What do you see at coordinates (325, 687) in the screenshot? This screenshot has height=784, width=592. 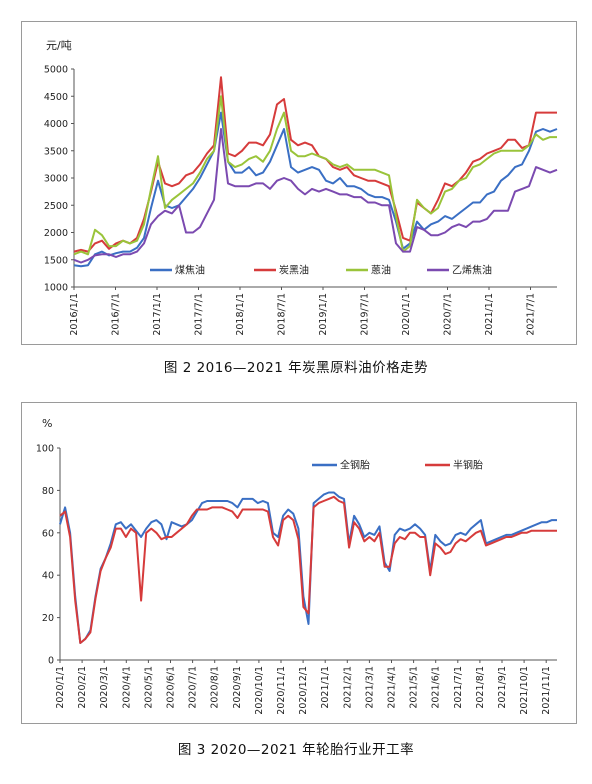 I see `rate-x-tick-label: 2021/1/1` at bounding box center [325, 687].